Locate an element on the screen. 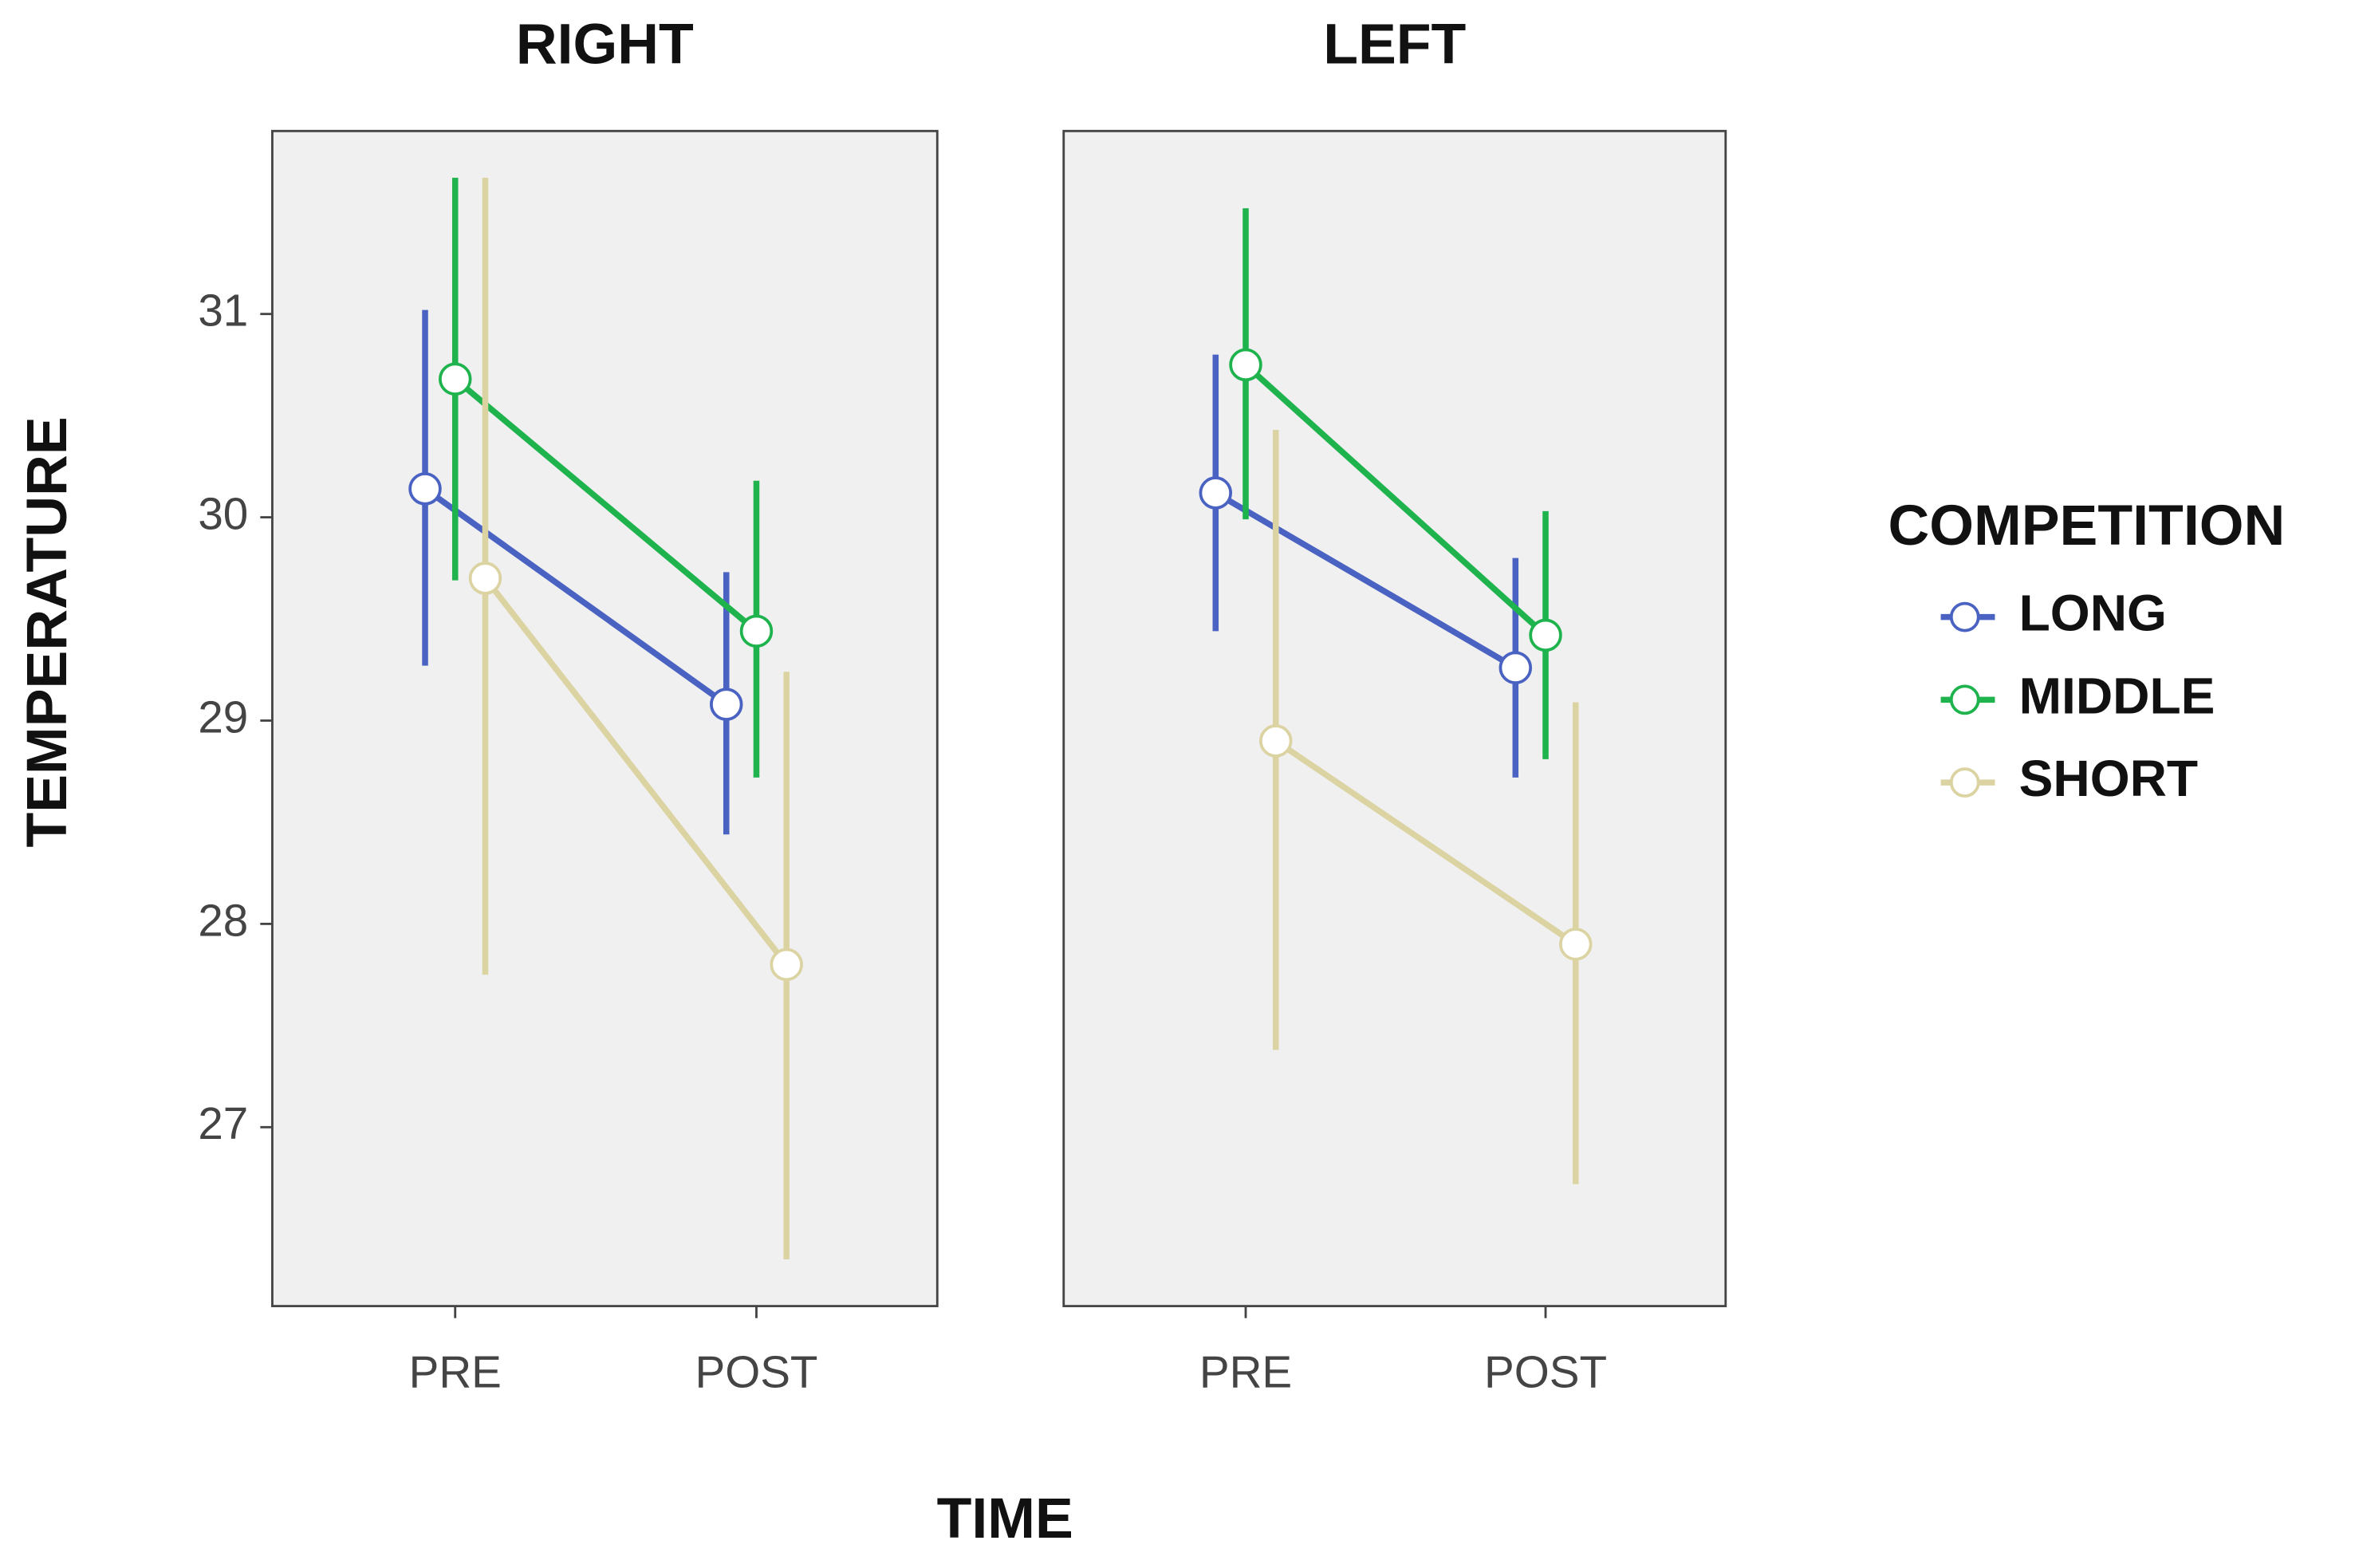 This screenshot has width=2359, height=1568. x-axis-label: TIME is located at coordinates (1005, 1518).